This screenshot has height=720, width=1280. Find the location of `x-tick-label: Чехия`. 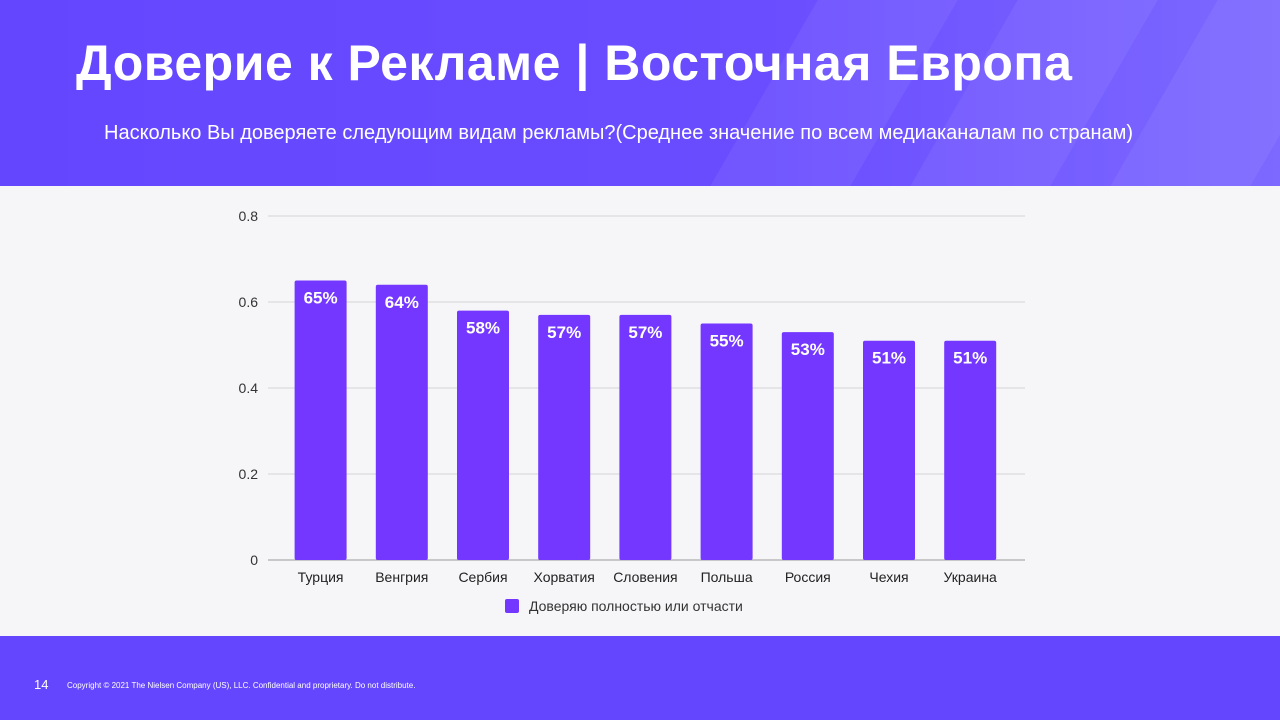

x-tick-label: Чехия is located at coordinates (888, 577).